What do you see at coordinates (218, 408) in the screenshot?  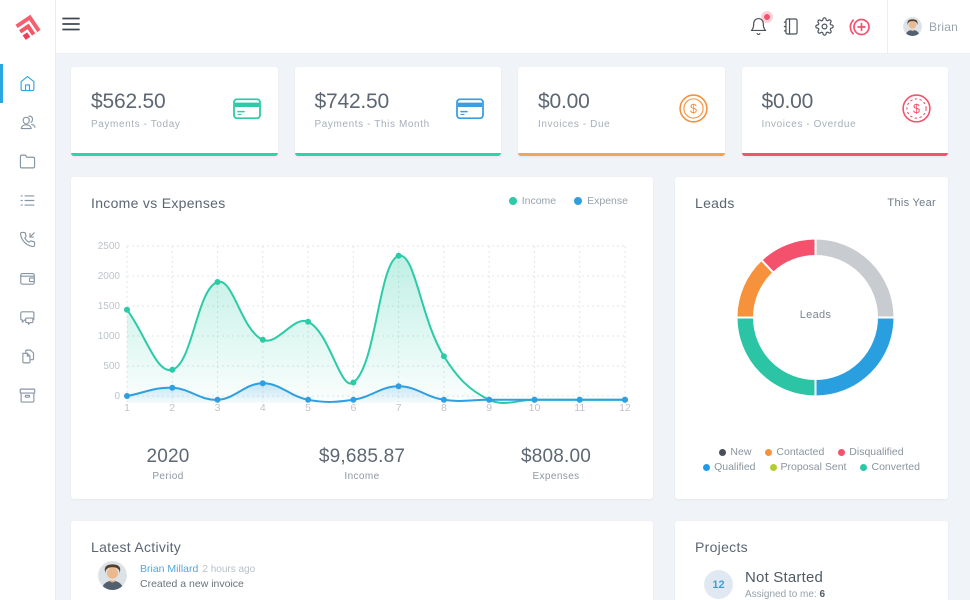 I see `svg-text: 3` at bounding box center [218, 408].